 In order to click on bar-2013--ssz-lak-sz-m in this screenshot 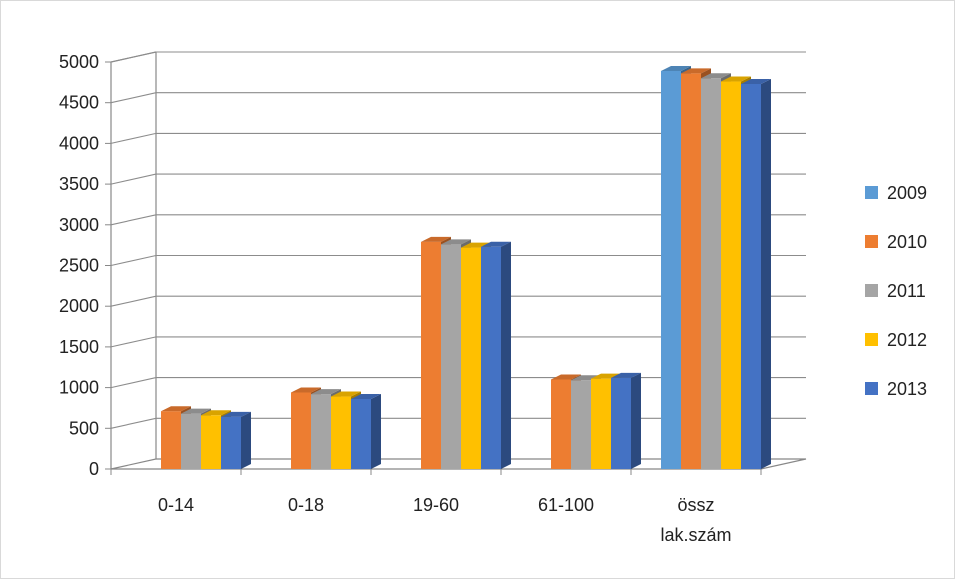, I will do `click(756, 273)`.